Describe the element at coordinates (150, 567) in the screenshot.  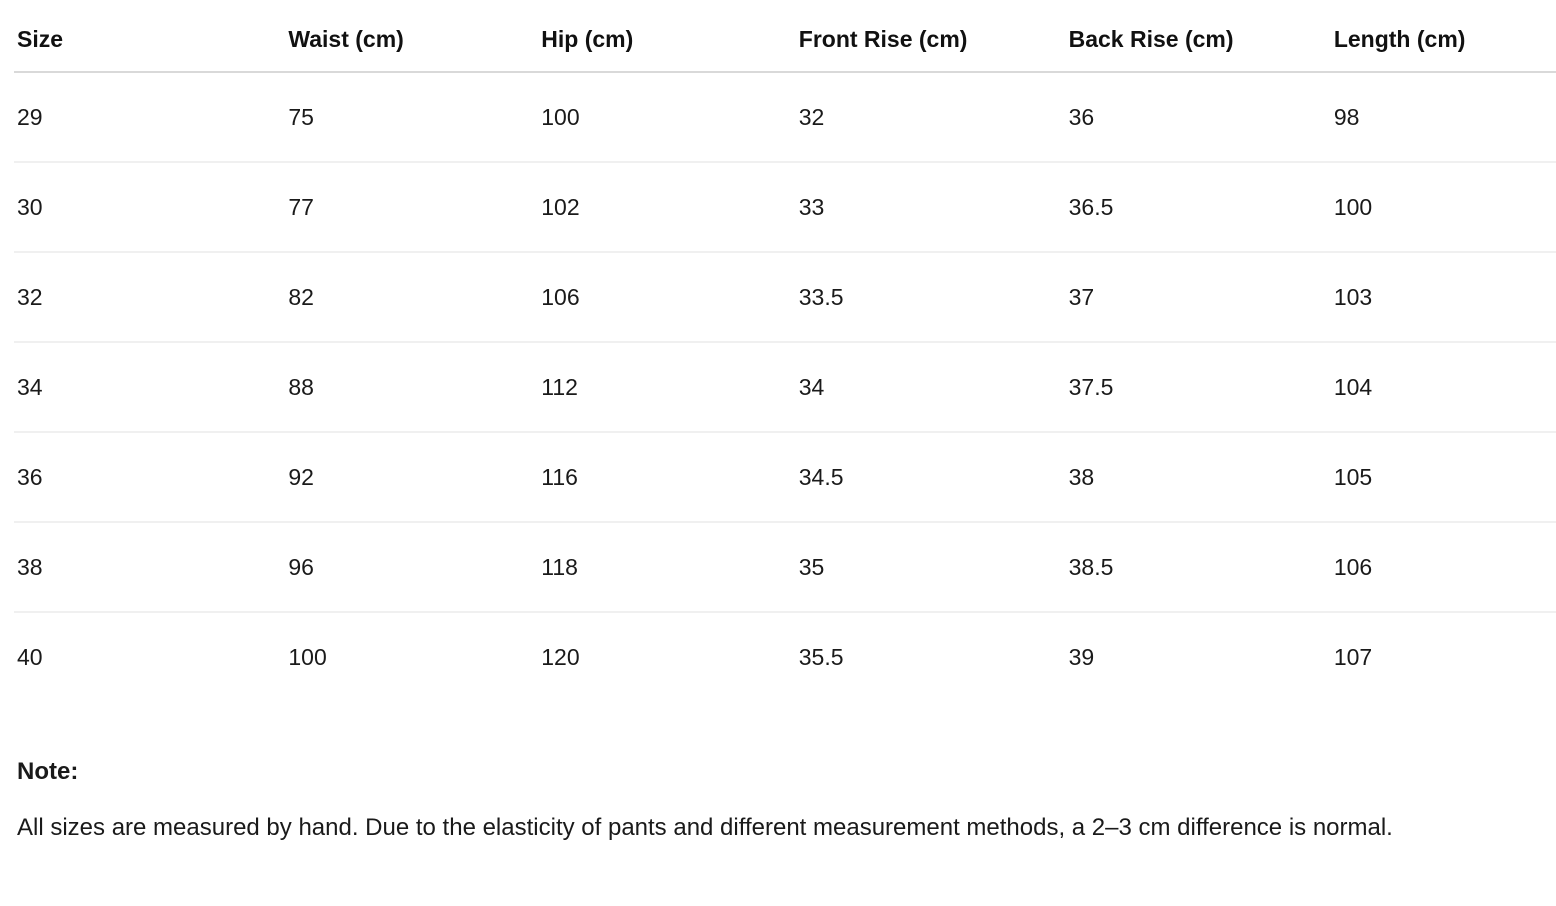
I see `cell-size: 38` at that location.